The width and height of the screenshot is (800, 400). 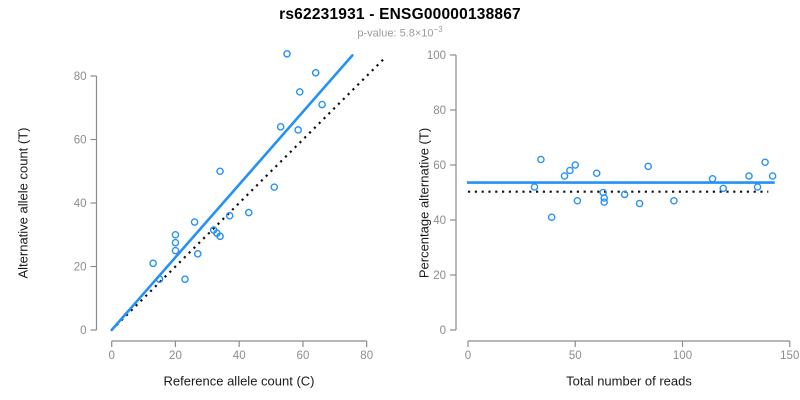 What do you see at coordinates (175, 356) in the screenshot?
I see `x-tick-label: 20` at bounding box center [175, 356].